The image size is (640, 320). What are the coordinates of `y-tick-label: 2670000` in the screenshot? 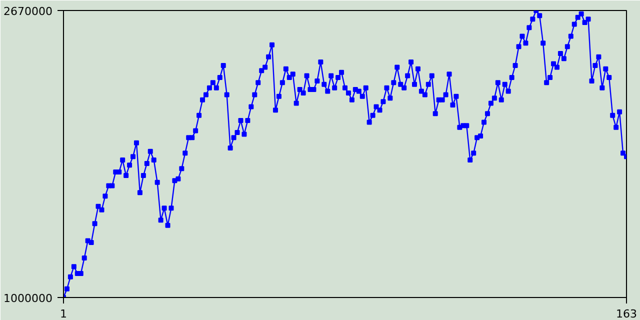 It's located at (28, 11).